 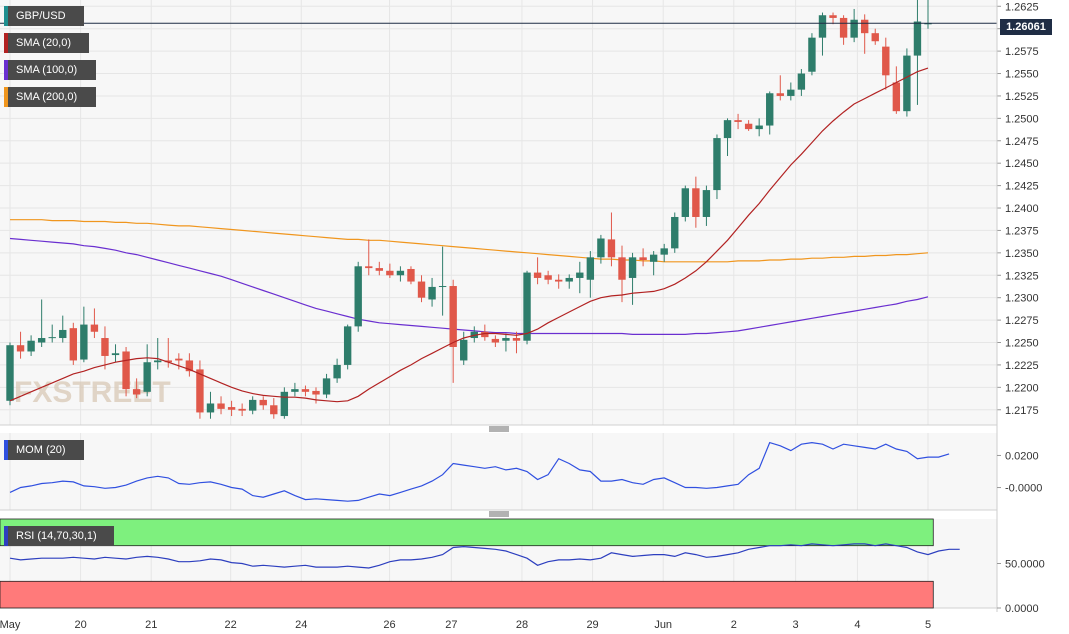 What do you see at coordinates (1022, 388) in the screenshot?
I see `y-tick-label: 1.2200` at bounding box center [1022, 388].